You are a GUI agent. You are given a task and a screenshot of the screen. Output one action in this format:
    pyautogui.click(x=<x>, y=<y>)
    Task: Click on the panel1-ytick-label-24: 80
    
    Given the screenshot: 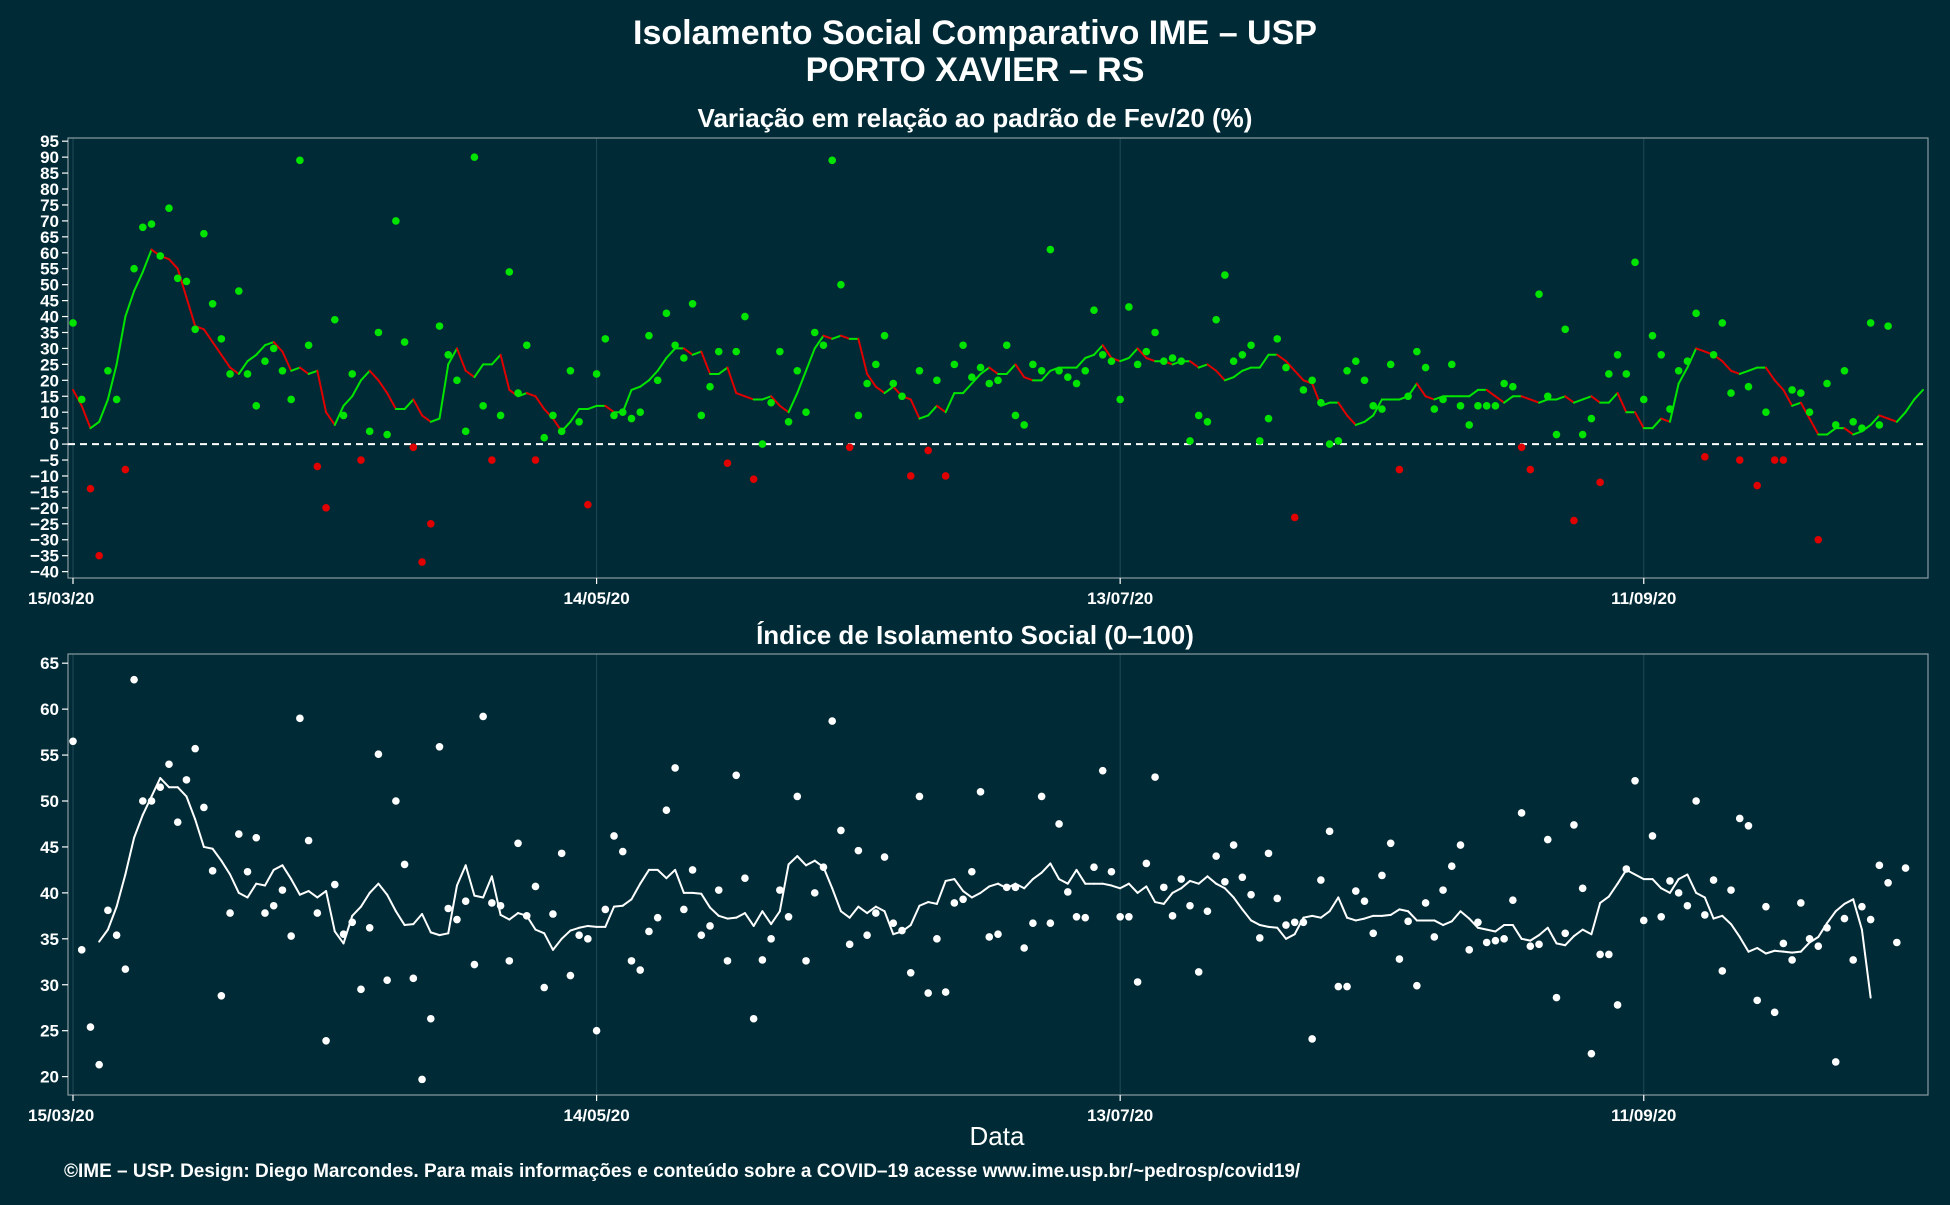 What is the action you would take?
    pyautogui.click(x=49, y=189)
    